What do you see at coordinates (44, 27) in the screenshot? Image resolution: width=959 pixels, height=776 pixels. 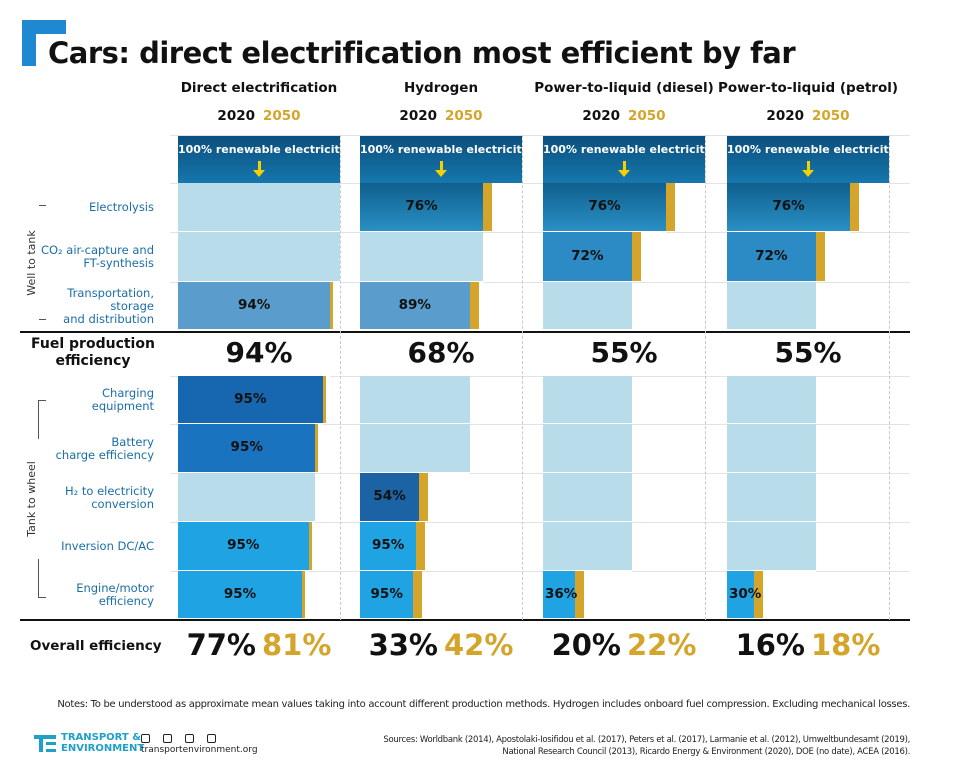 I see `title-bracket` at bounding box center [44, 27].